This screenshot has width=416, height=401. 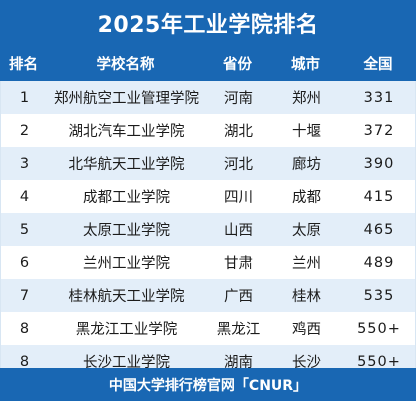 I want to click on national-rank-cell: 535, so click(x=379, y=295).